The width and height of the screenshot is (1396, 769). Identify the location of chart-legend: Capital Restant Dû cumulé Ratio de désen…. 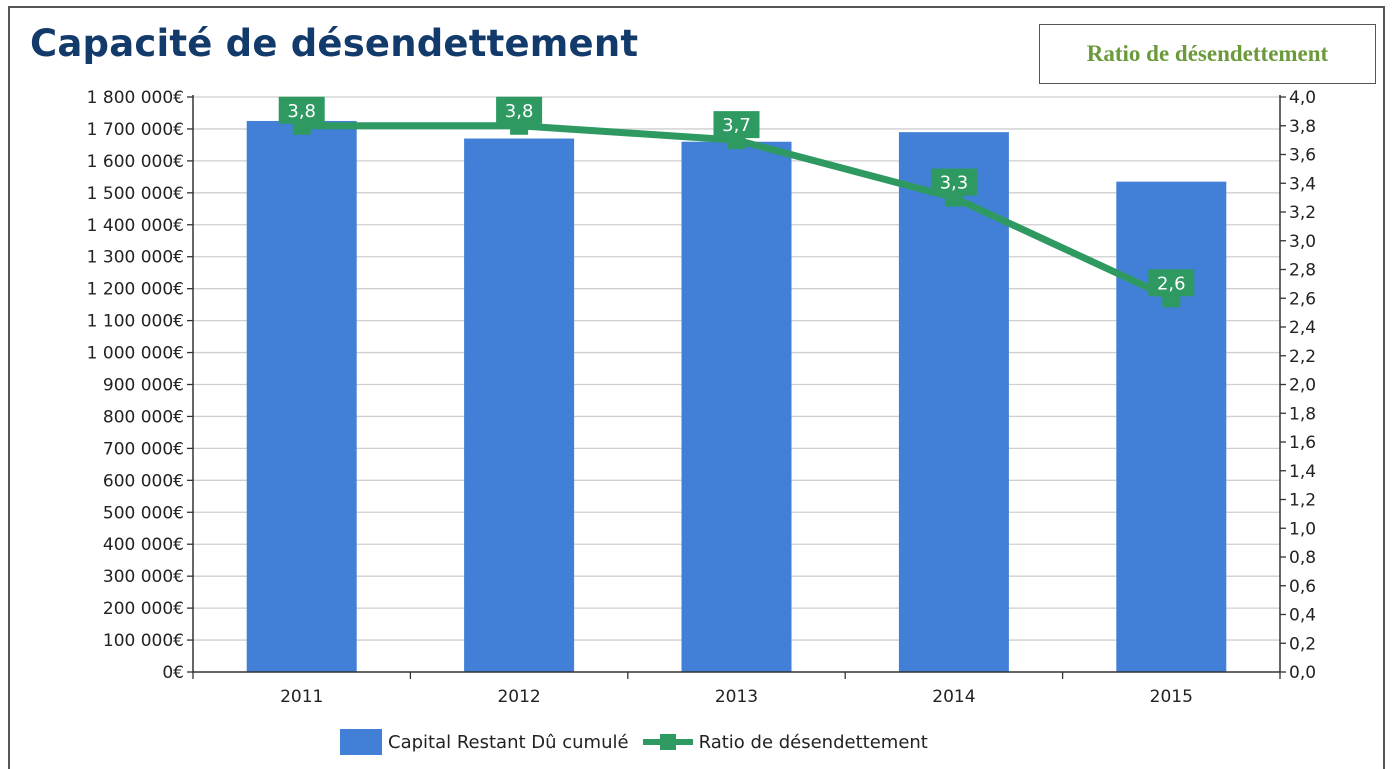
(634, 742).